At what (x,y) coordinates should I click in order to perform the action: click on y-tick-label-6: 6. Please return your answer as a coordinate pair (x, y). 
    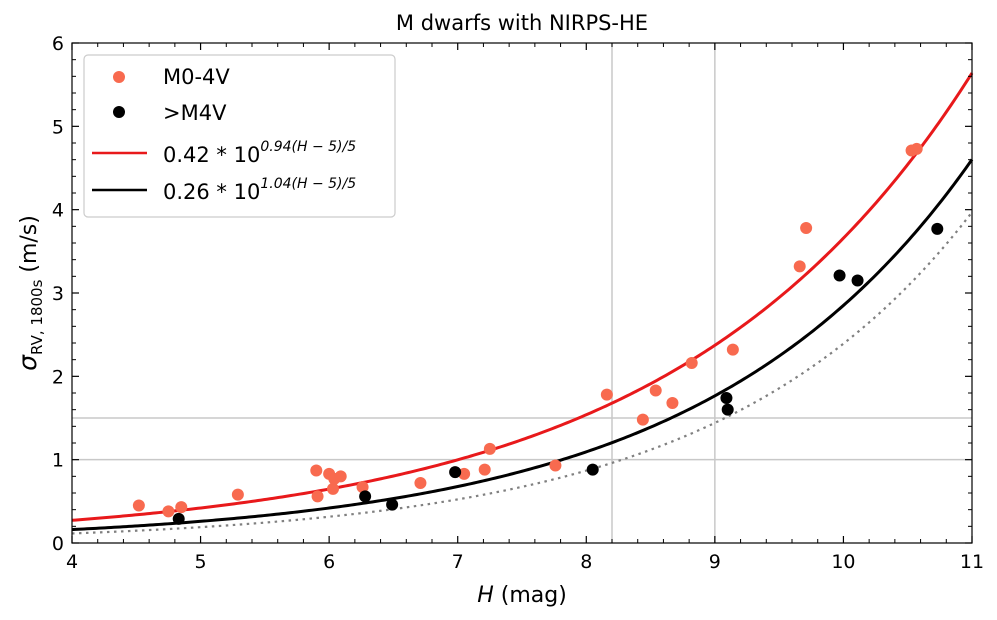
    Looking at the image, I should click on (58, 44).